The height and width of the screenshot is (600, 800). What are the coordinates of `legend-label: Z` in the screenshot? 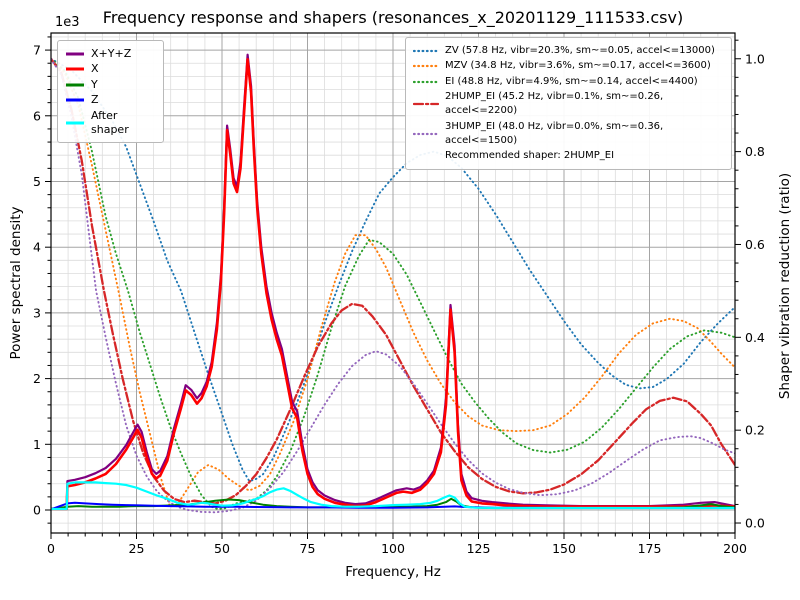 It's located at (95, 99).